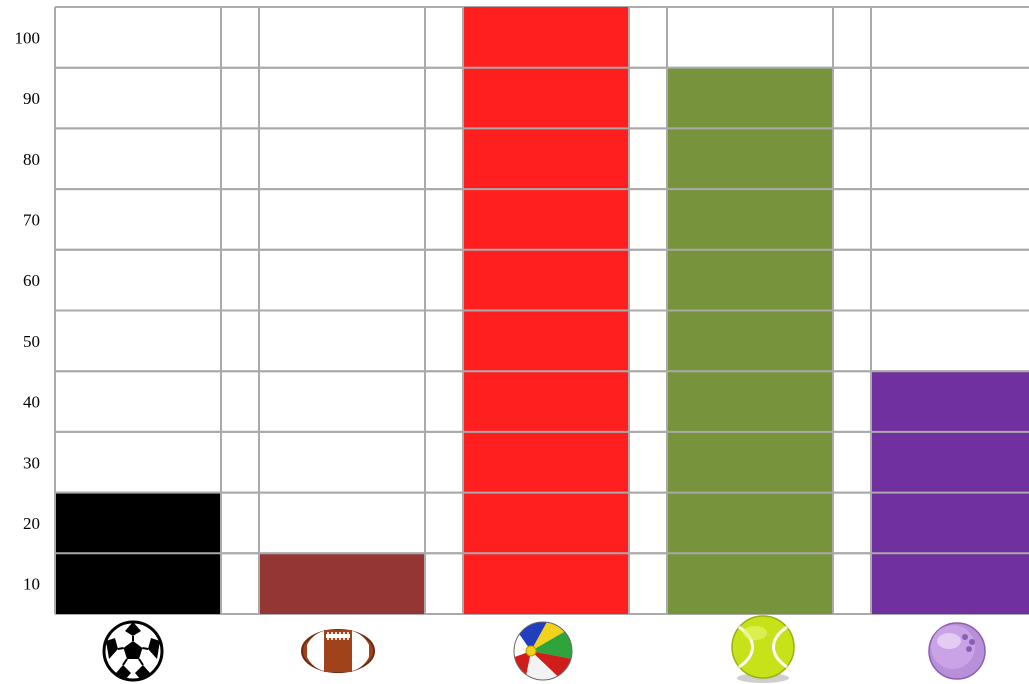 The height and width of the screenshot is (684, 1029). What do you see at coordinates (31, 523) in the screenshot?
I see `y-tick-label: 20` at bounding box center [31, 523].